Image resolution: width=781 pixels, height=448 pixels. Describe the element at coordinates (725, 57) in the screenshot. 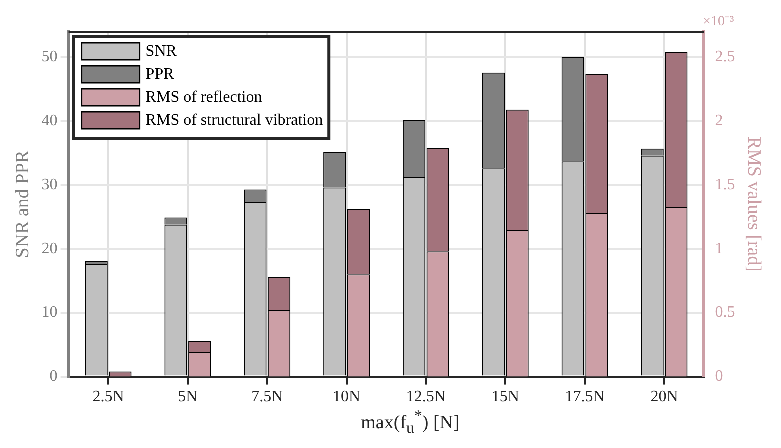

I see `y2-tick-label: 2.5` at that location.